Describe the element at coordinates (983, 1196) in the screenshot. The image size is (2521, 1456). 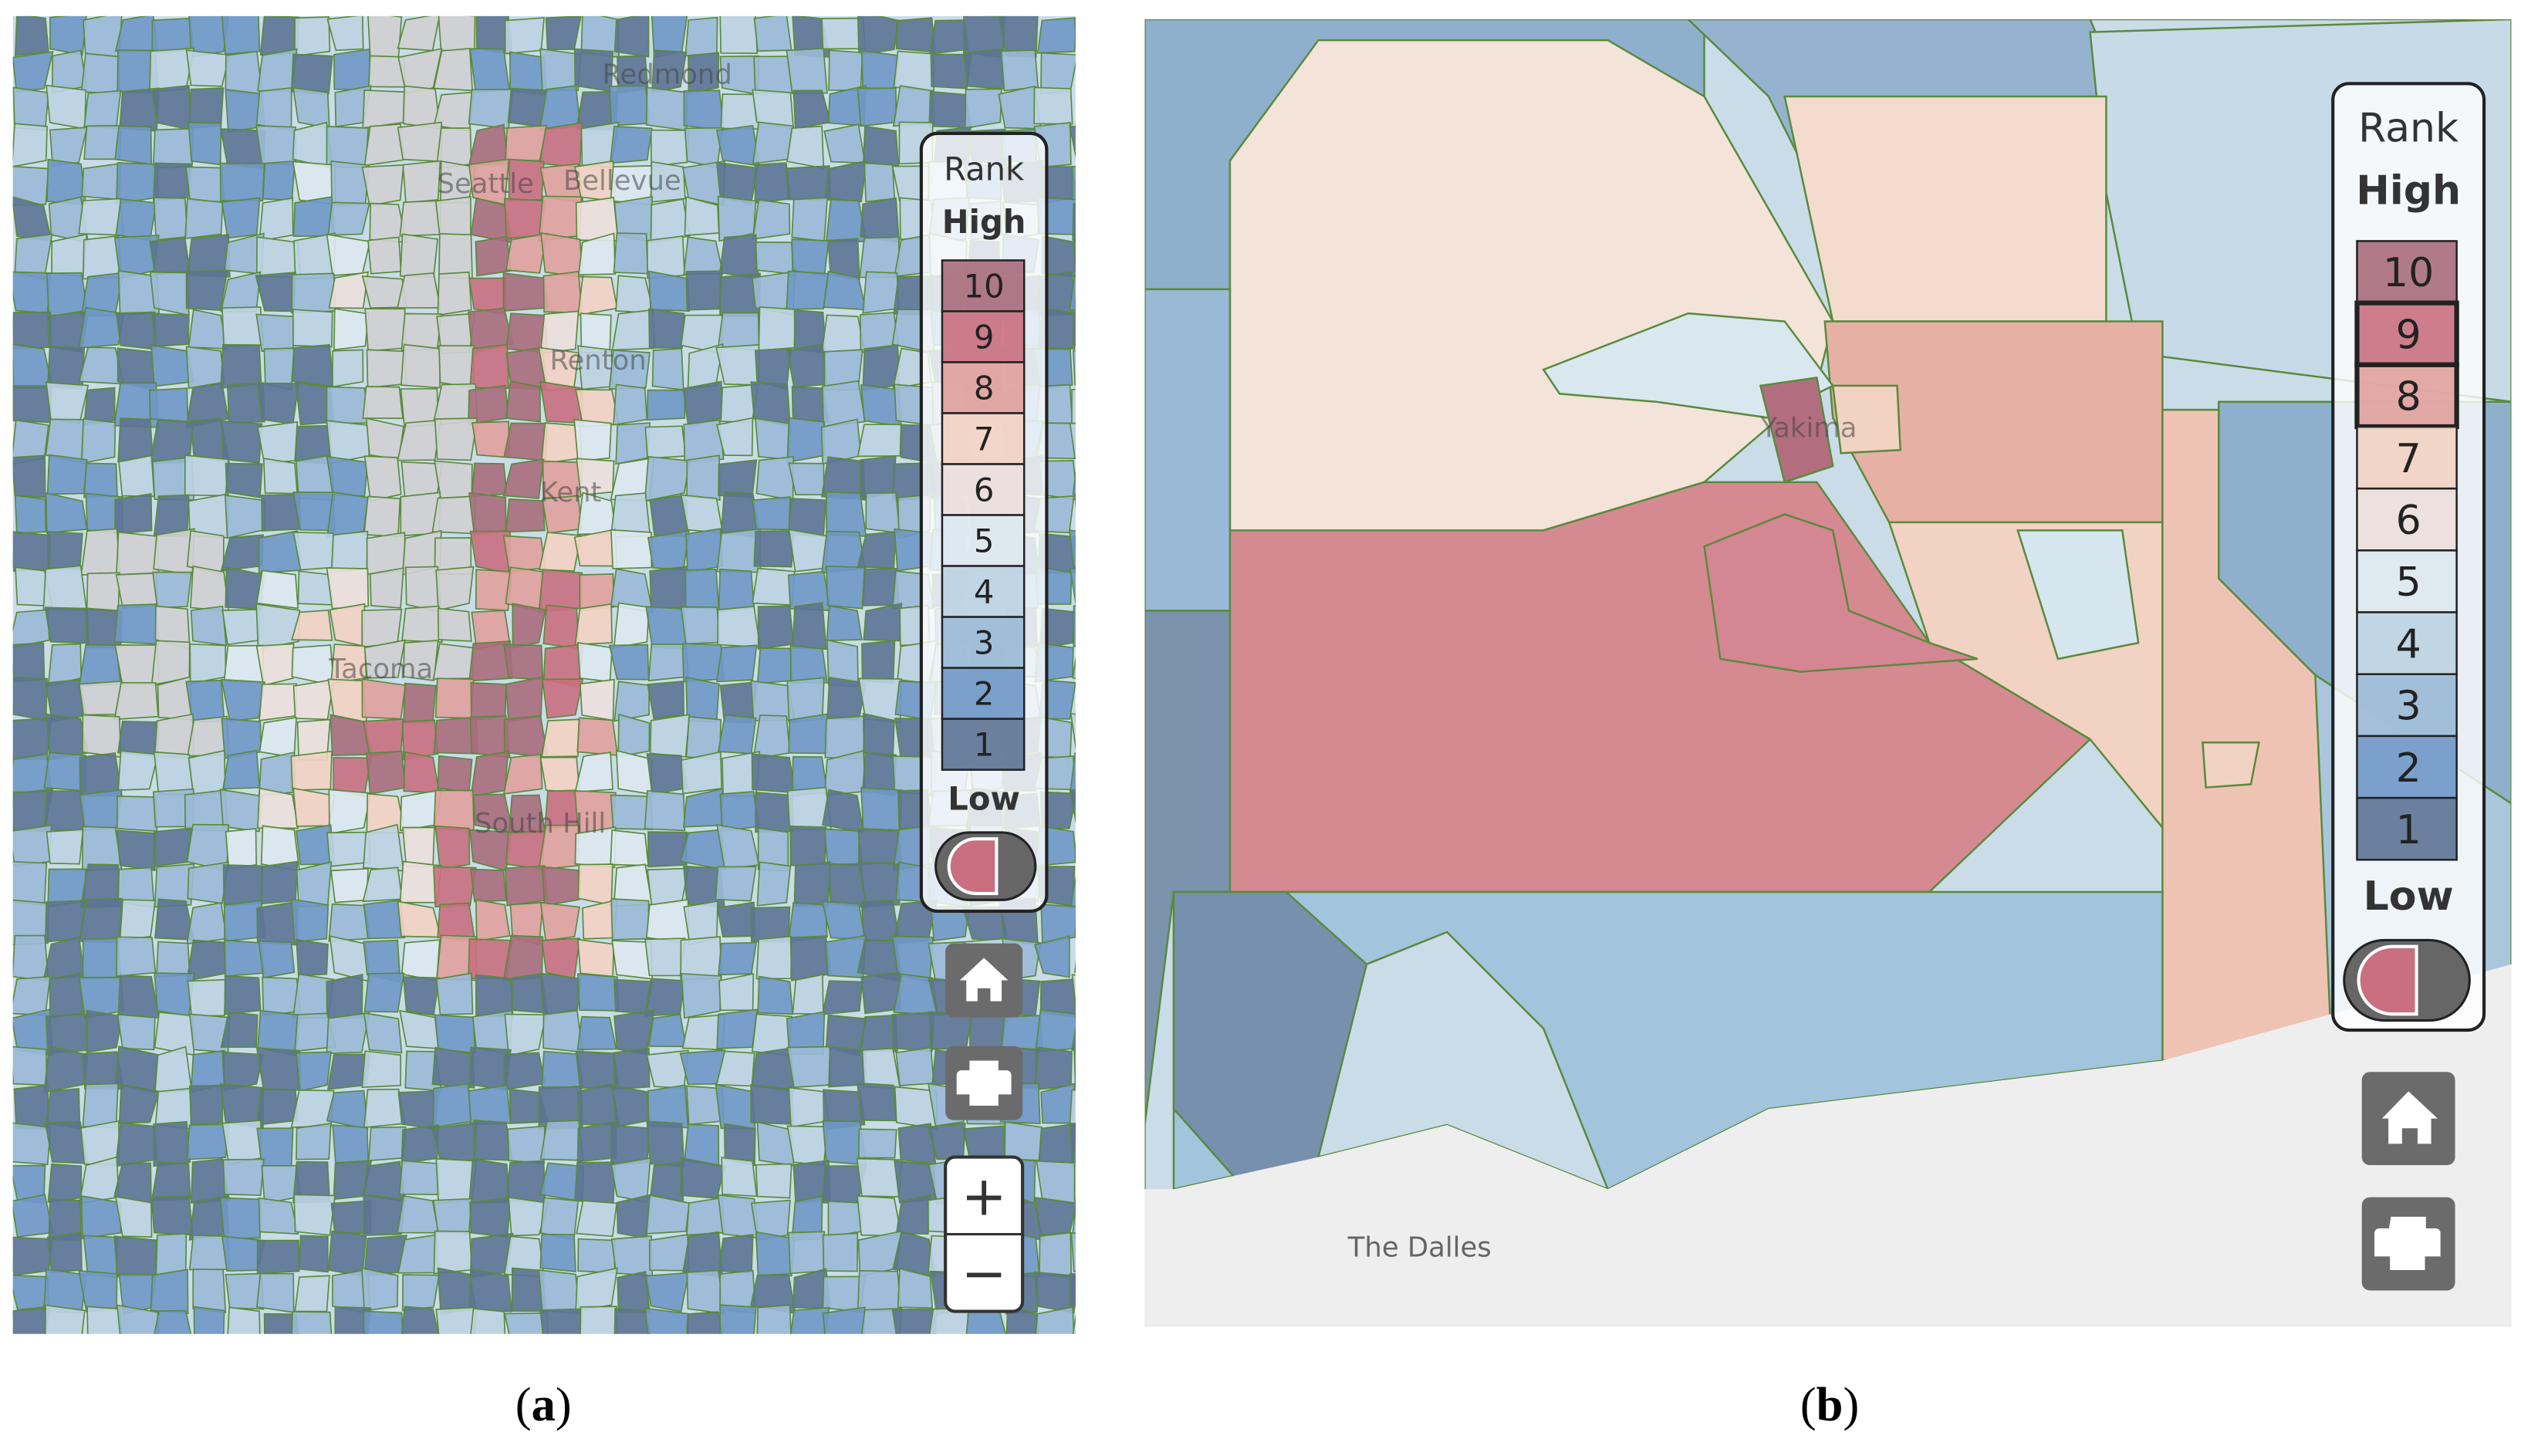
I see `zoom-in: +` at that location.